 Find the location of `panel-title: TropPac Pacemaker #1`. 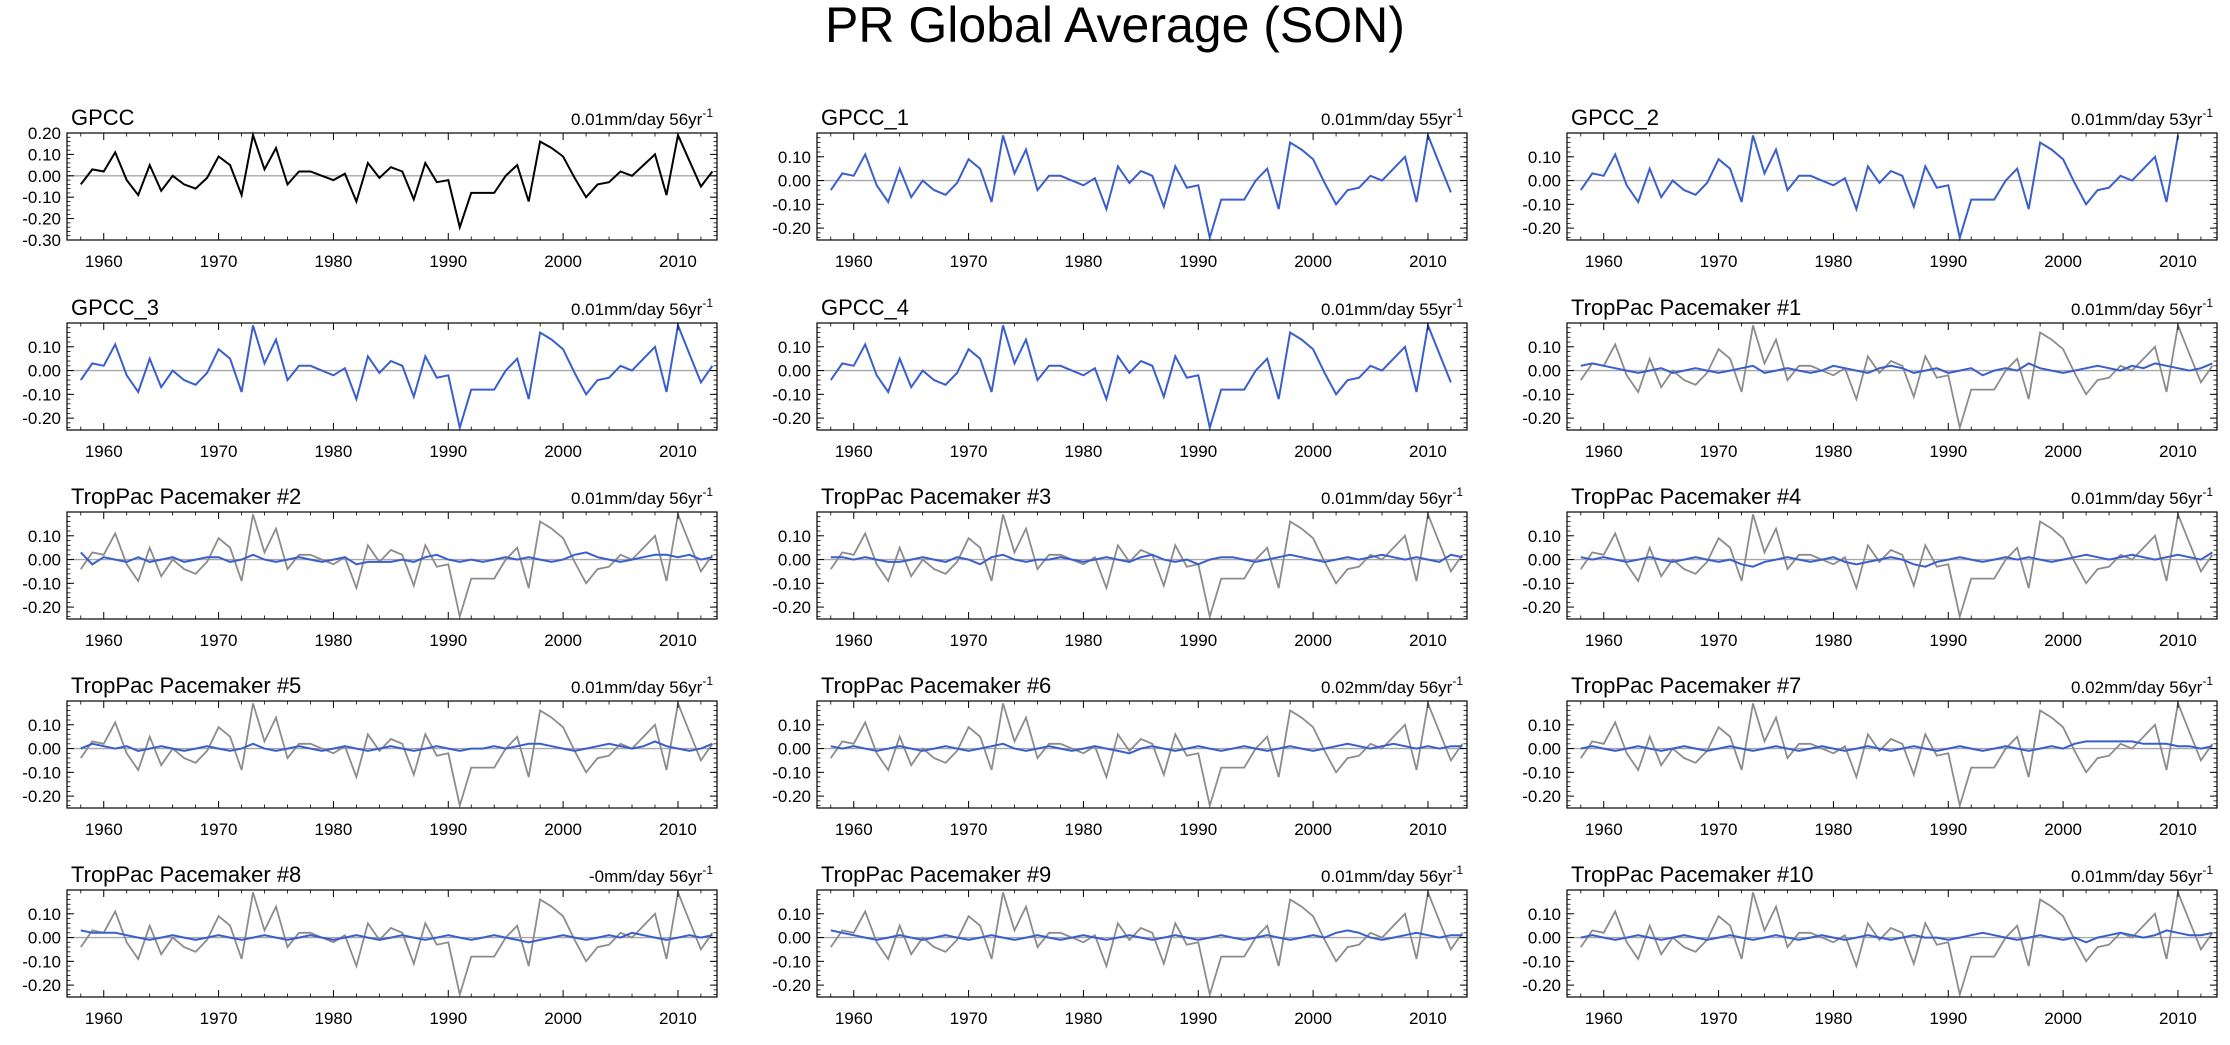

panel-title: TropPac Pacemaker #1 is located at coordinates (1686, 307).